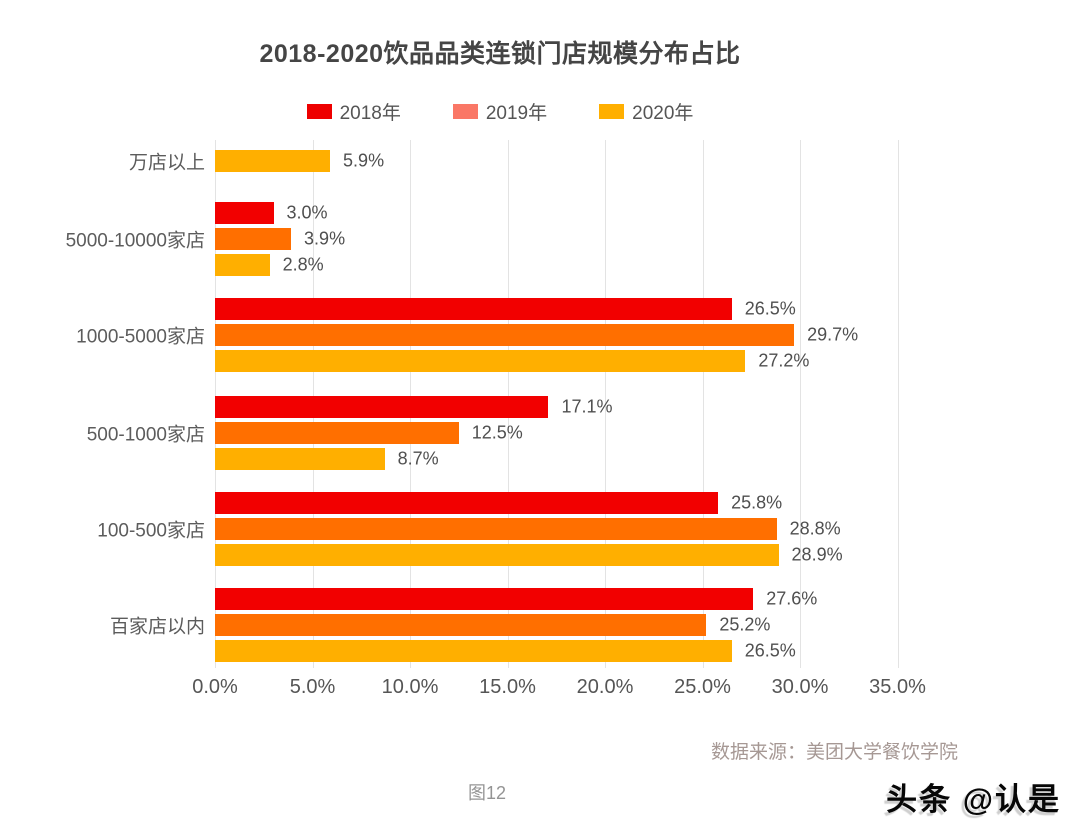 The height and width of the screenshot is (831, 1071). Describe the element at coordinates (364, 160) in the screenshot. I see `bar-value-label: 5.9%` at that location.